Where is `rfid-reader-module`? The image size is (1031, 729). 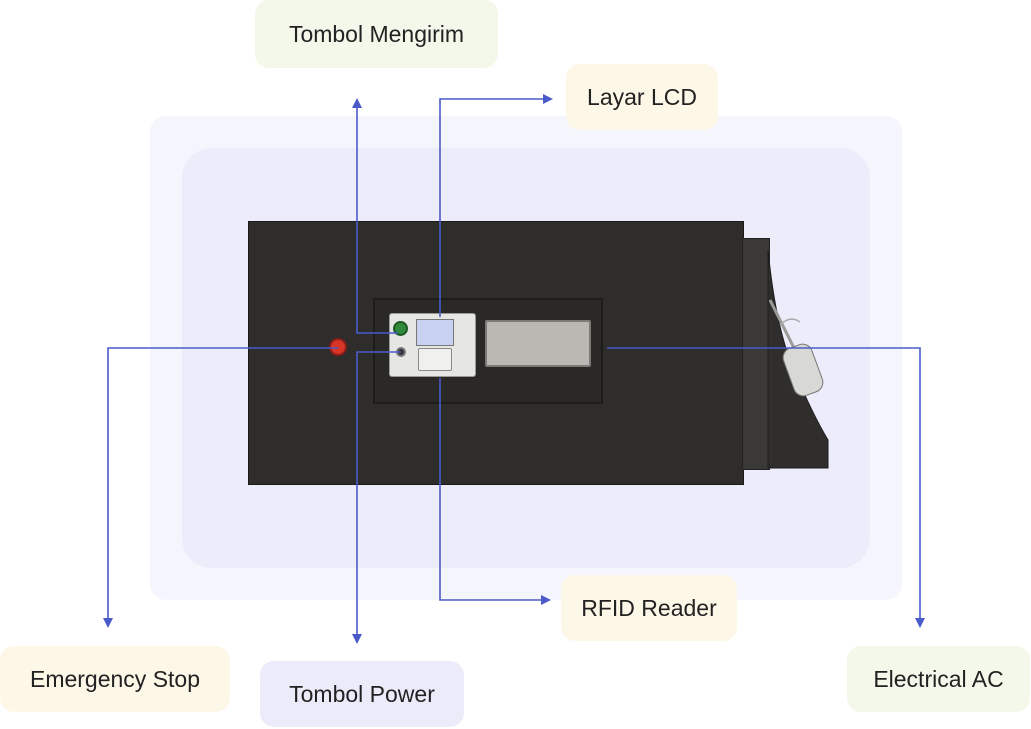 rfid-reader-module is located at coordinates (538, 343).